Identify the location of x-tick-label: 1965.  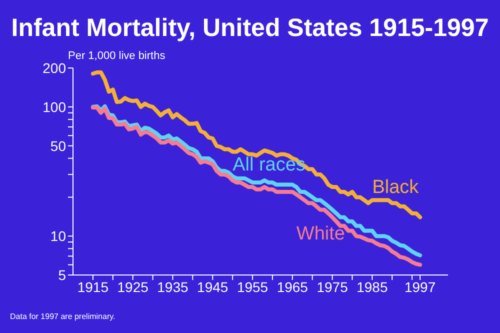
(292, 286).